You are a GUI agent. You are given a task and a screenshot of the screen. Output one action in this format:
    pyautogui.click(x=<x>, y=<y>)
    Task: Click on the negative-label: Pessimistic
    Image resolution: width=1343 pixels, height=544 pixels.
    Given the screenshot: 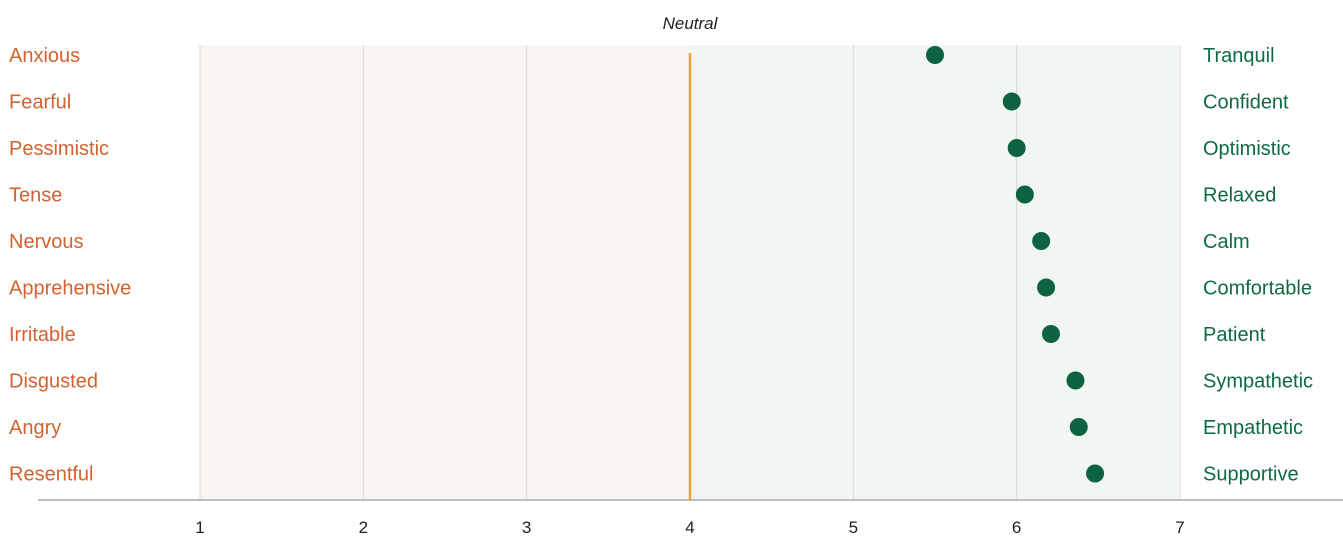 What is the action you would take?
    pyautogui.click(x=59, y=149)
    